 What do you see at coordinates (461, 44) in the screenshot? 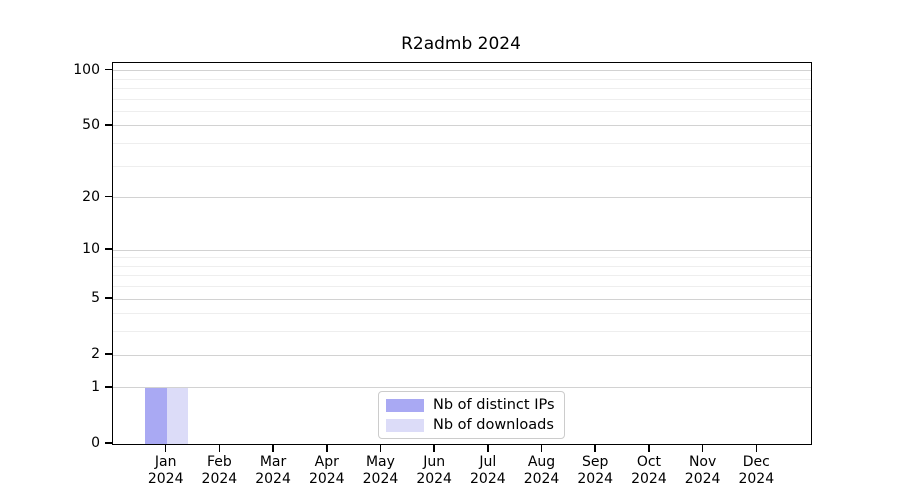
I see `chart-title: R2admb 2024` at bounding box center [461, 44].